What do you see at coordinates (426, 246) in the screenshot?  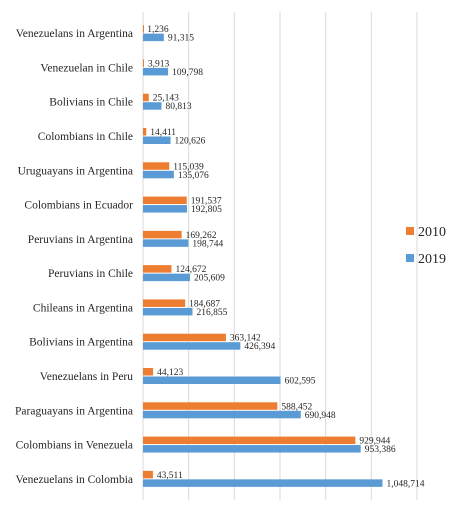 I see `legend: 2010 2019` at bounding box center [426, 246].